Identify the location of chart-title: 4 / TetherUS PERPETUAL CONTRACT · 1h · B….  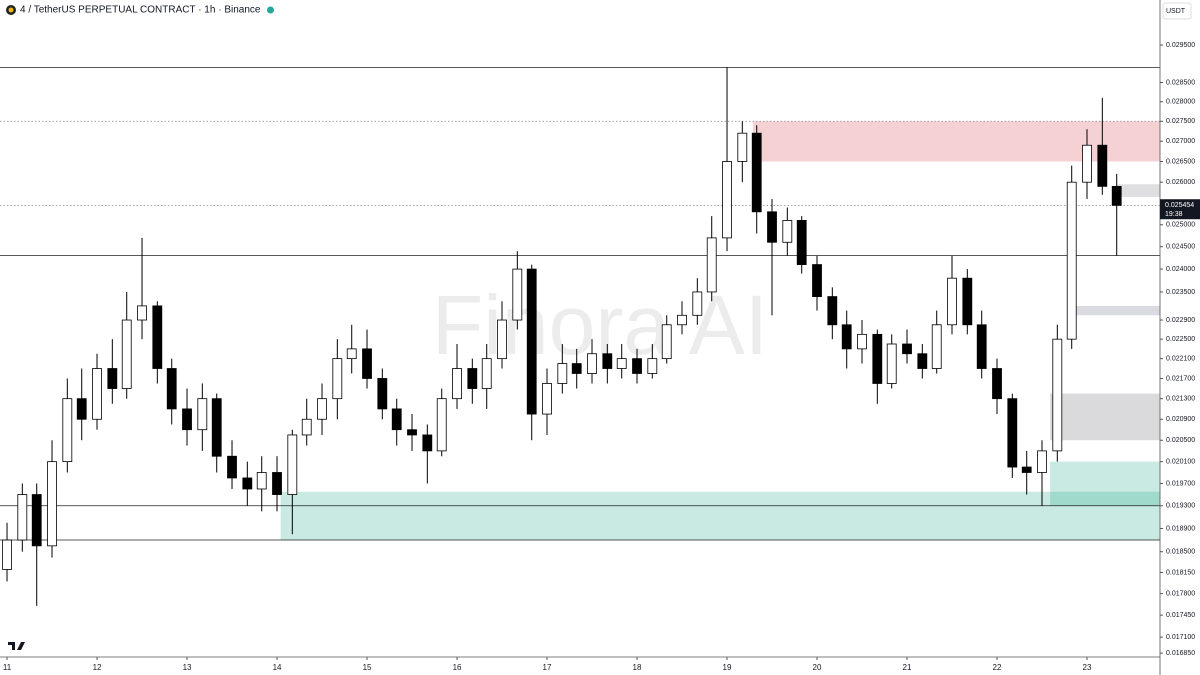
(140, 10).